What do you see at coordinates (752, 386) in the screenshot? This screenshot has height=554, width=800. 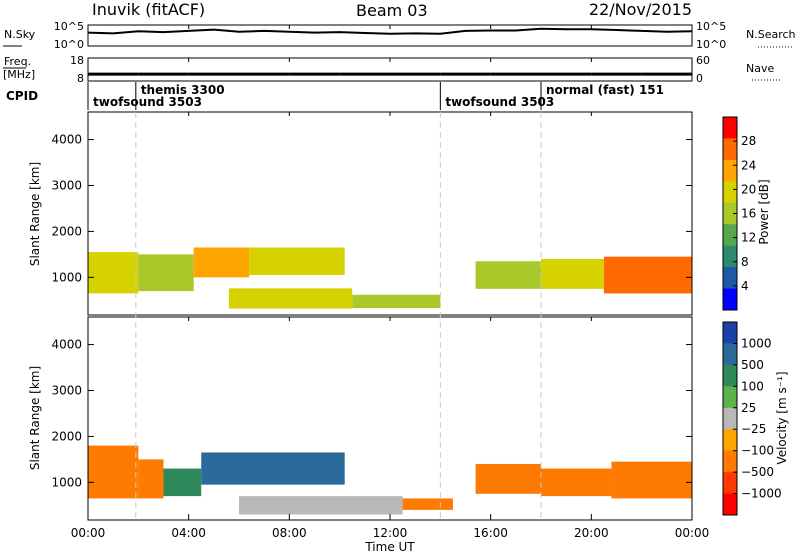 I see `colorbar-tick-label: 100` at bounding box center [752, 386].